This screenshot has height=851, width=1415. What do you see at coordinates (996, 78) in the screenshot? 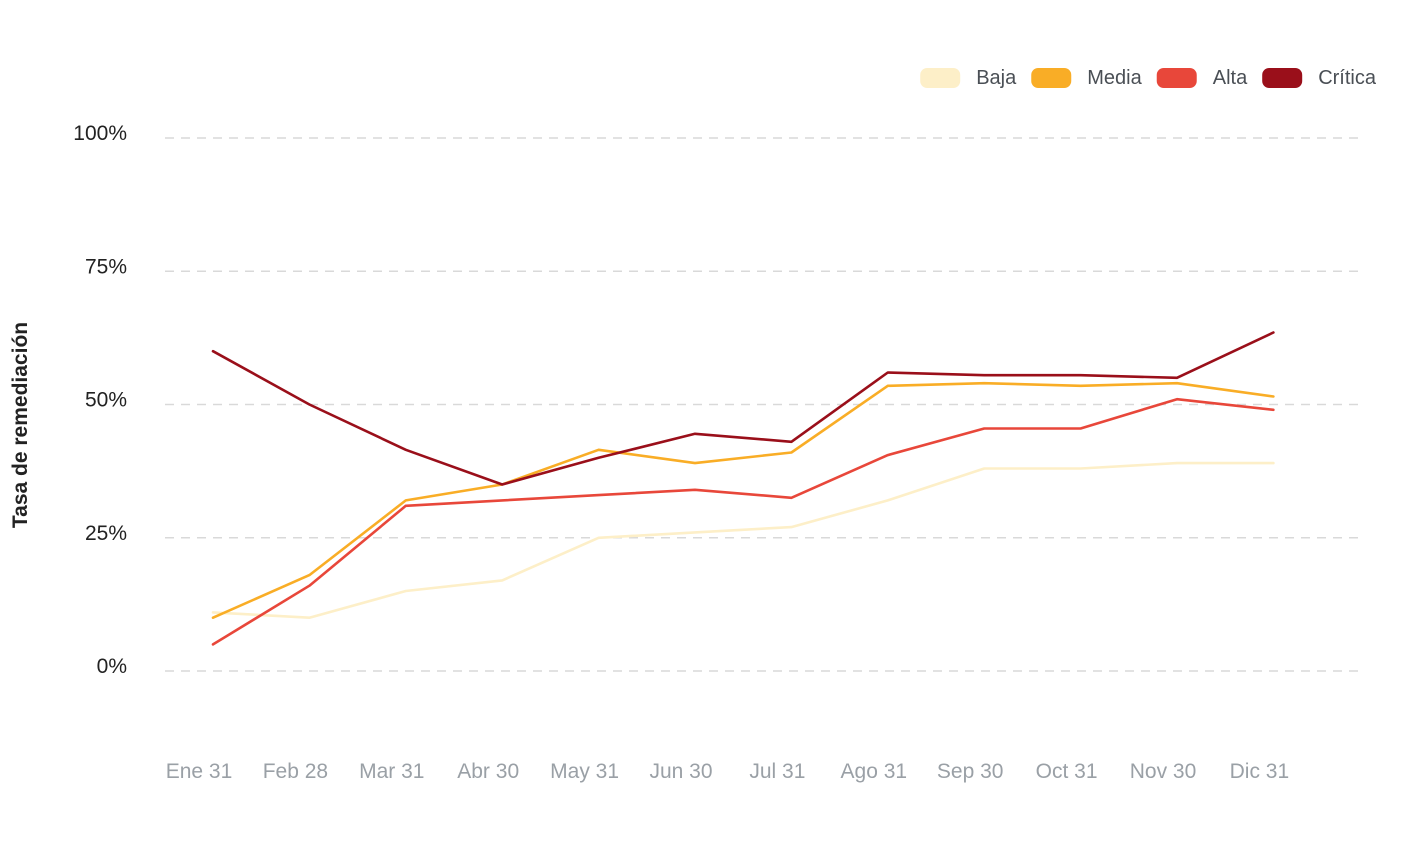
I see `legend-label: Baja` at bounding box center [996, 78].